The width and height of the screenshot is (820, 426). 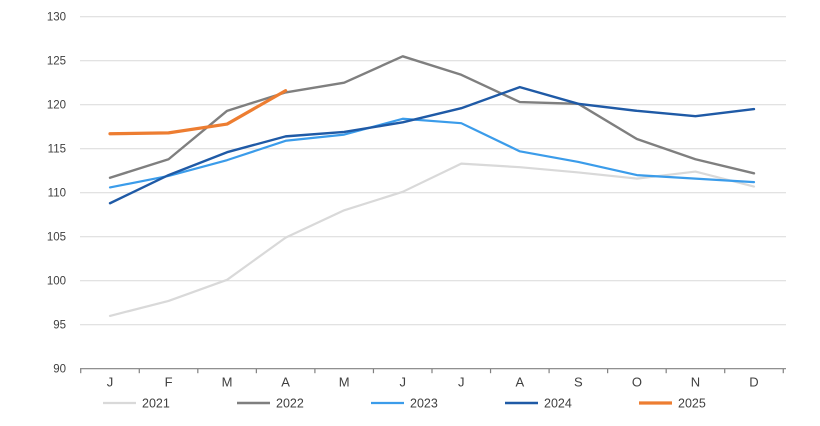 I want to click on y-axis-label: 100, so click(x=56, y=282).